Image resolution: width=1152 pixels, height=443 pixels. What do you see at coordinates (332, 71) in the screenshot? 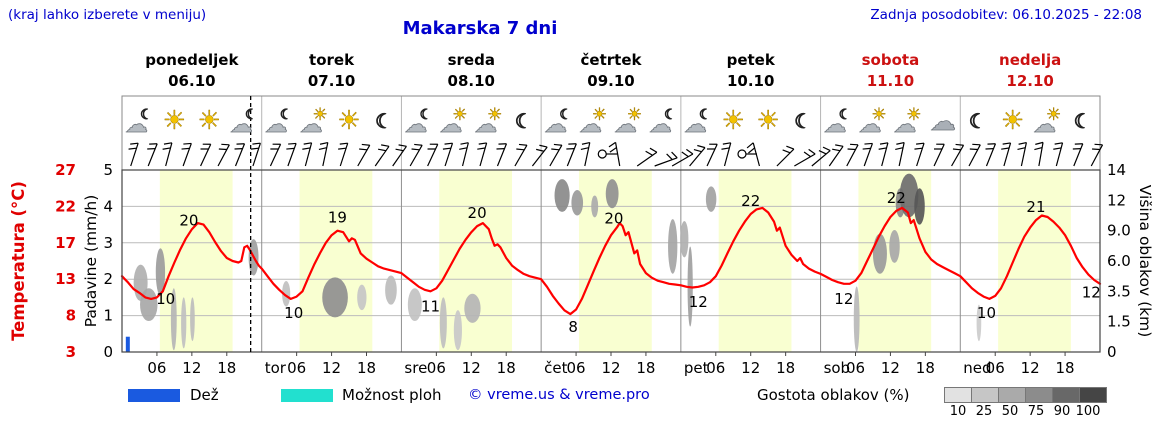
I see `day-header: torek 07.10` at bounding box center [332, 71].